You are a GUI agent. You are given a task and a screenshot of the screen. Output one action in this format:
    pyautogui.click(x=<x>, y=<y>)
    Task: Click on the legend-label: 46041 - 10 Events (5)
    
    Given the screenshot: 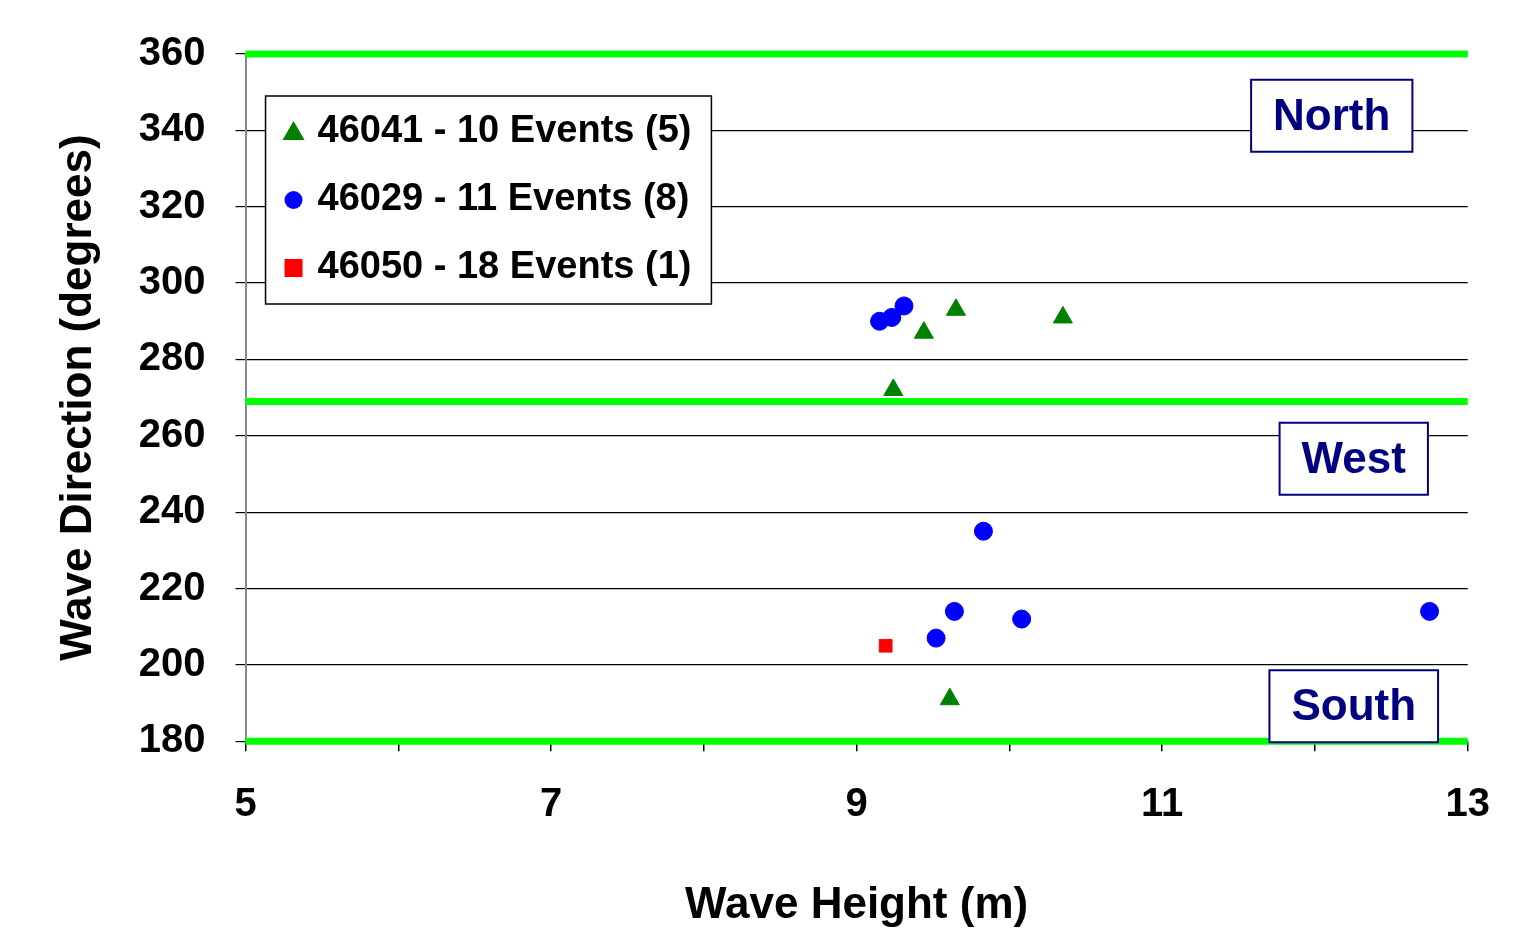 What is the action you would take?
    pyautogui.click(x=504, y=129)
    